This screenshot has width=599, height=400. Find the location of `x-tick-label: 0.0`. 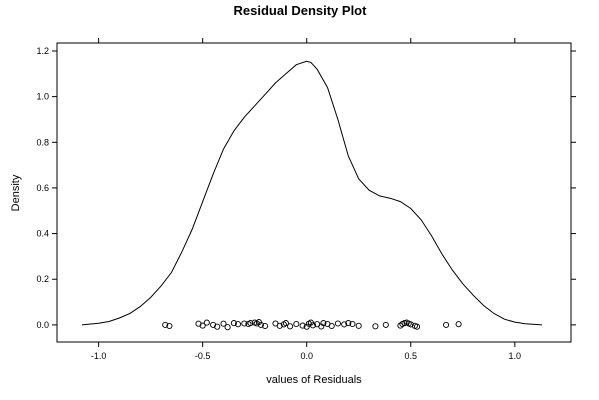

x-tick-label: 0.0 is located at coordinates (306, 356).